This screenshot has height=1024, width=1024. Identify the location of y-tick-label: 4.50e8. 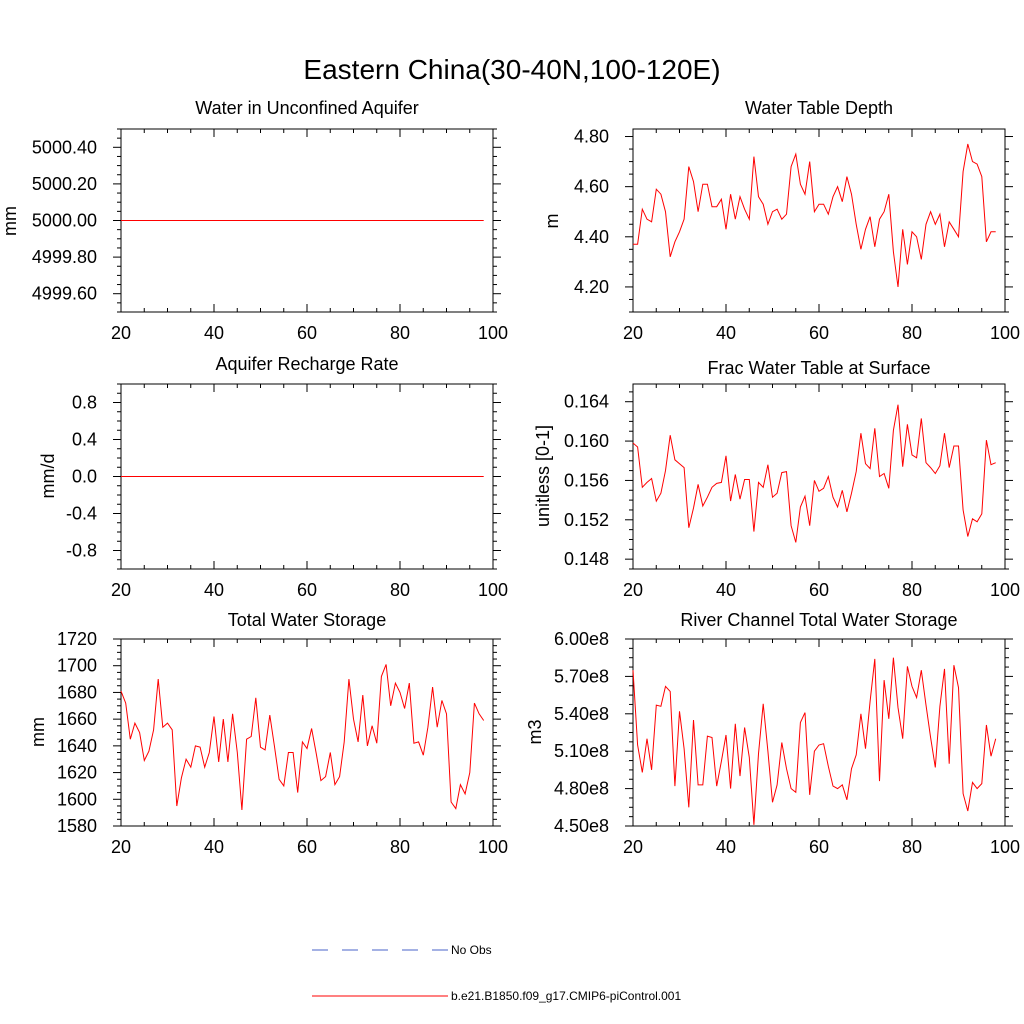
(581, 826).